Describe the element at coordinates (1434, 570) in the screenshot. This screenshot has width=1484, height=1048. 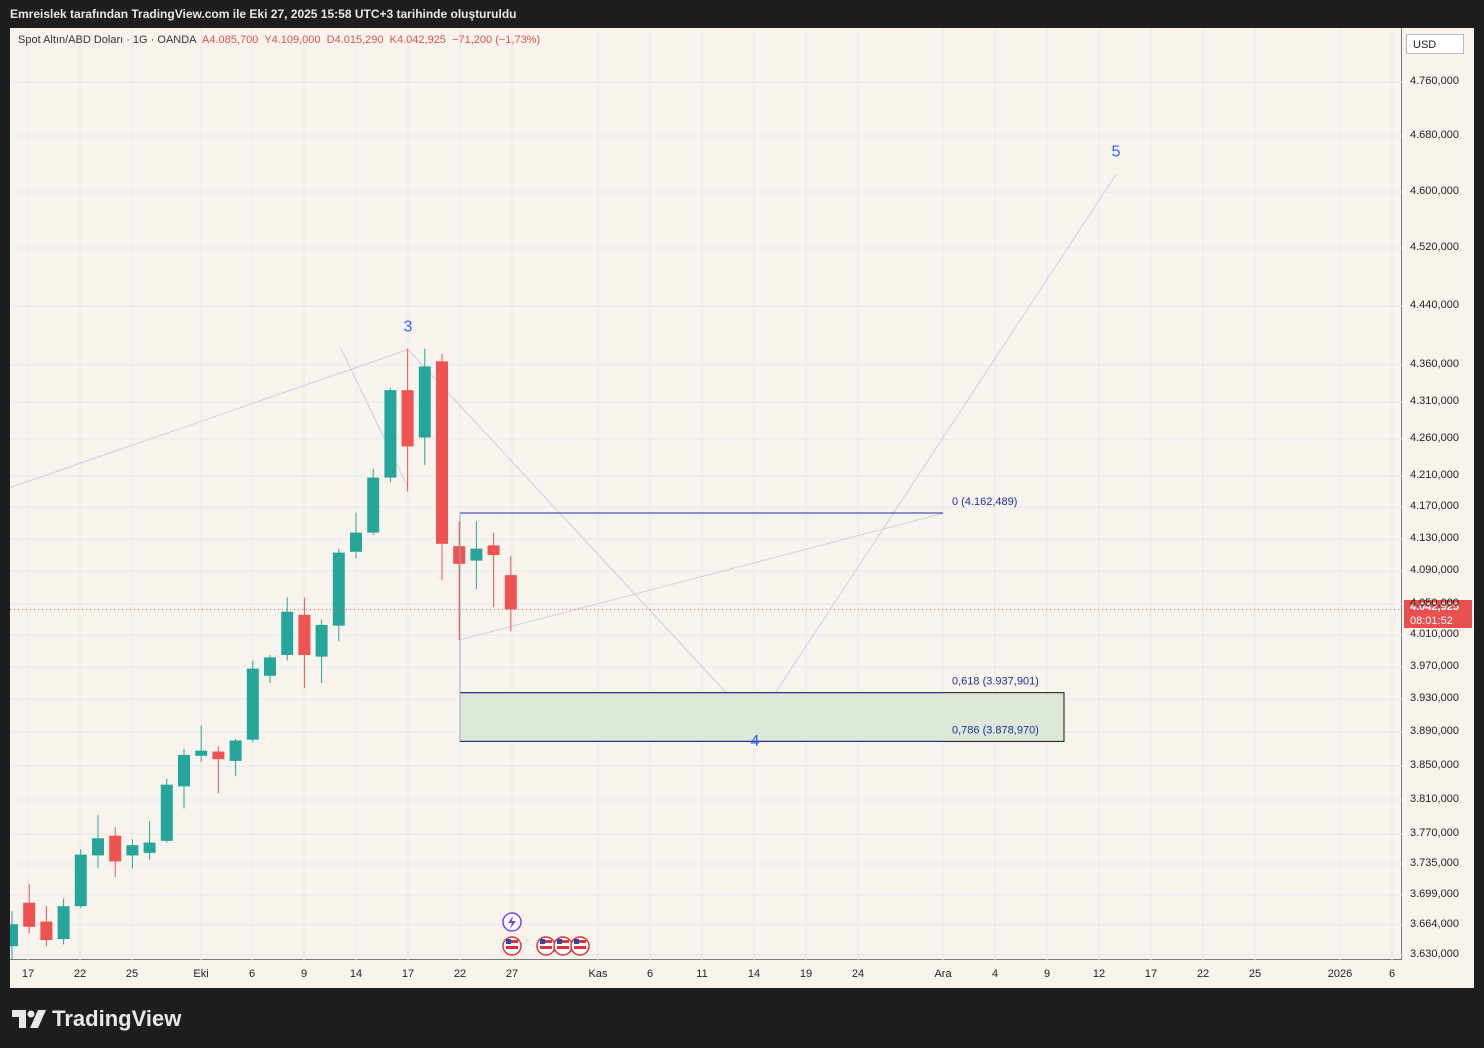
I see `price-tick-label: 4.090,000` at that location.